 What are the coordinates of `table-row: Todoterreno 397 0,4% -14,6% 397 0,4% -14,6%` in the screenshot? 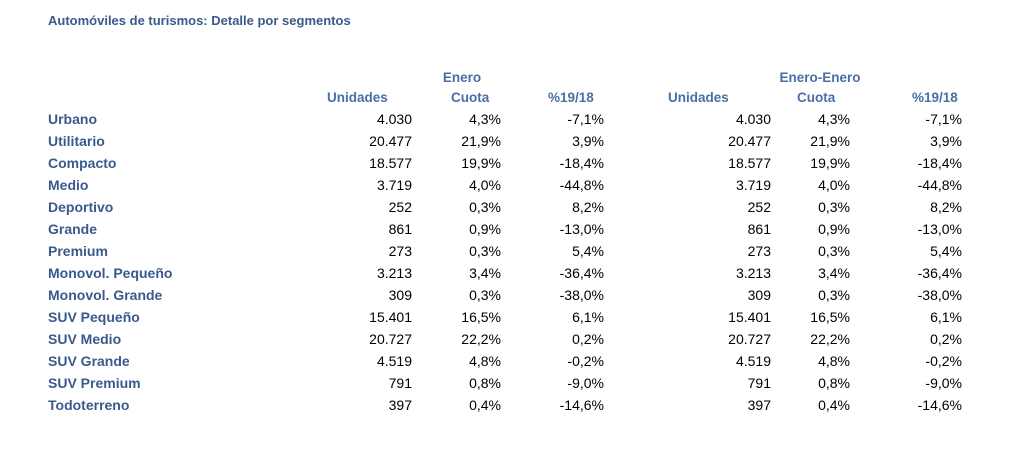 It's located at (512, 407).